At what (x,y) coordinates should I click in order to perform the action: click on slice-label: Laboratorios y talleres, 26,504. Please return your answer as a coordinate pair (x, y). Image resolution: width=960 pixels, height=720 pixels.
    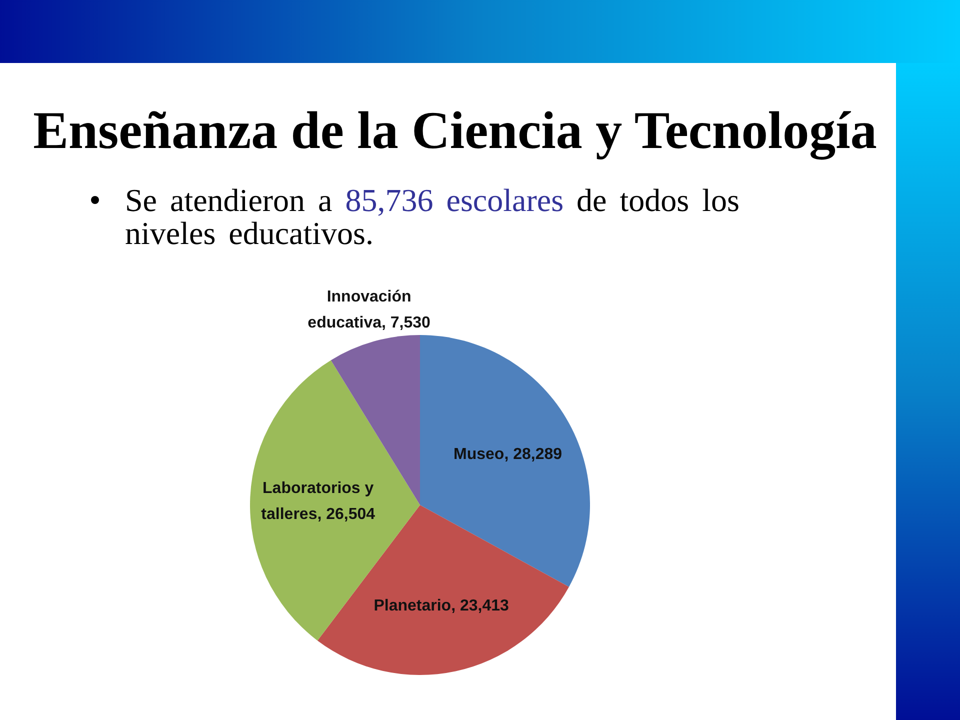
    Looking at the image, I should click on (318, 502).